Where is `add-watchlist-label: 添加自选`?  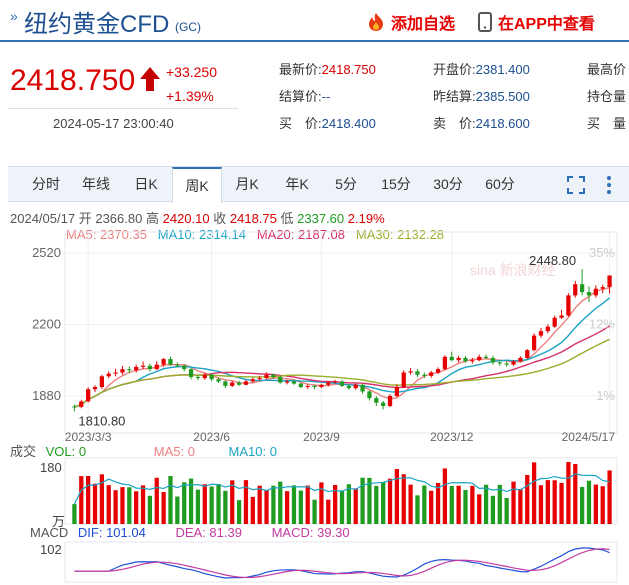 add-watchlist-label: 添加自选 is located at coordinates (423, 24).